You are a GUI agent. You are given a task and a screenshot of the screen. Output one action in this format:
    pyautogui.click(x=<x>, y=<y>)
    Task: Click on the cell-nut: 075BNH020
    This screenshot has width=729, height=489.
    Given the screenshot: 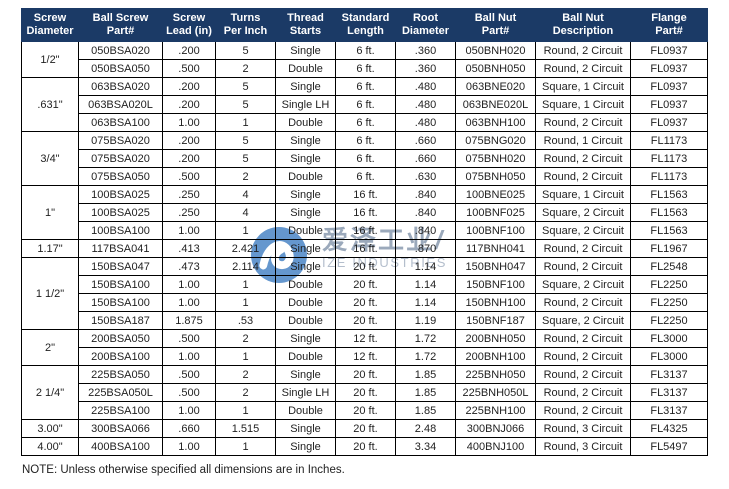 What is the action you would take?
    pyautogui.click(x=495, y=158)
    